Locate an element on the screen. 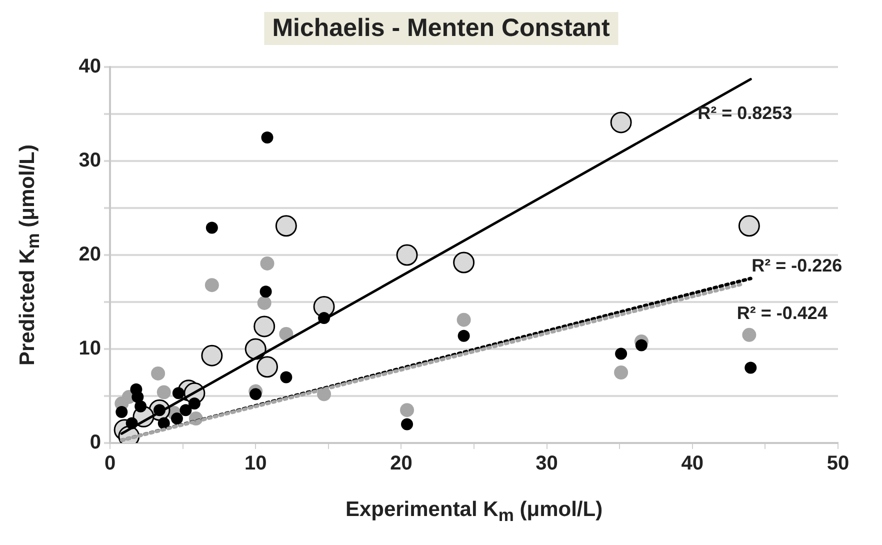  y-tick-label: 30 is located at coordinates (89, 161).